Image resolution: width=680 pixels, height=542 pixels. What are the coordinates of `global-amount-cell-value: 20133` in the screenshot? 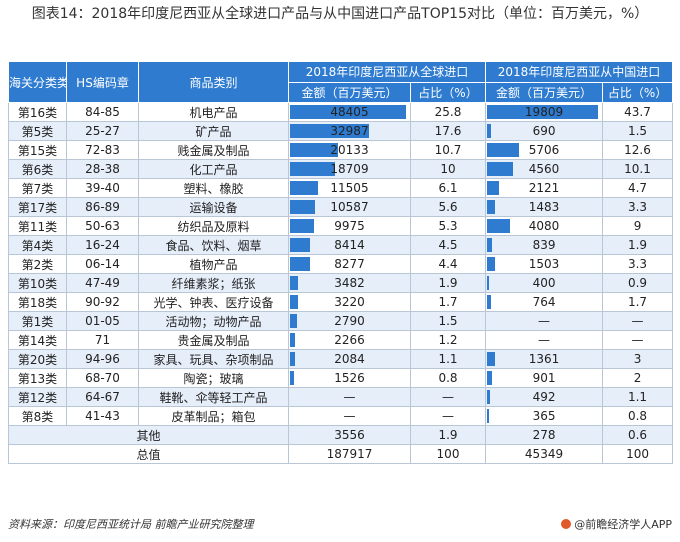 It's located at (349, 150).